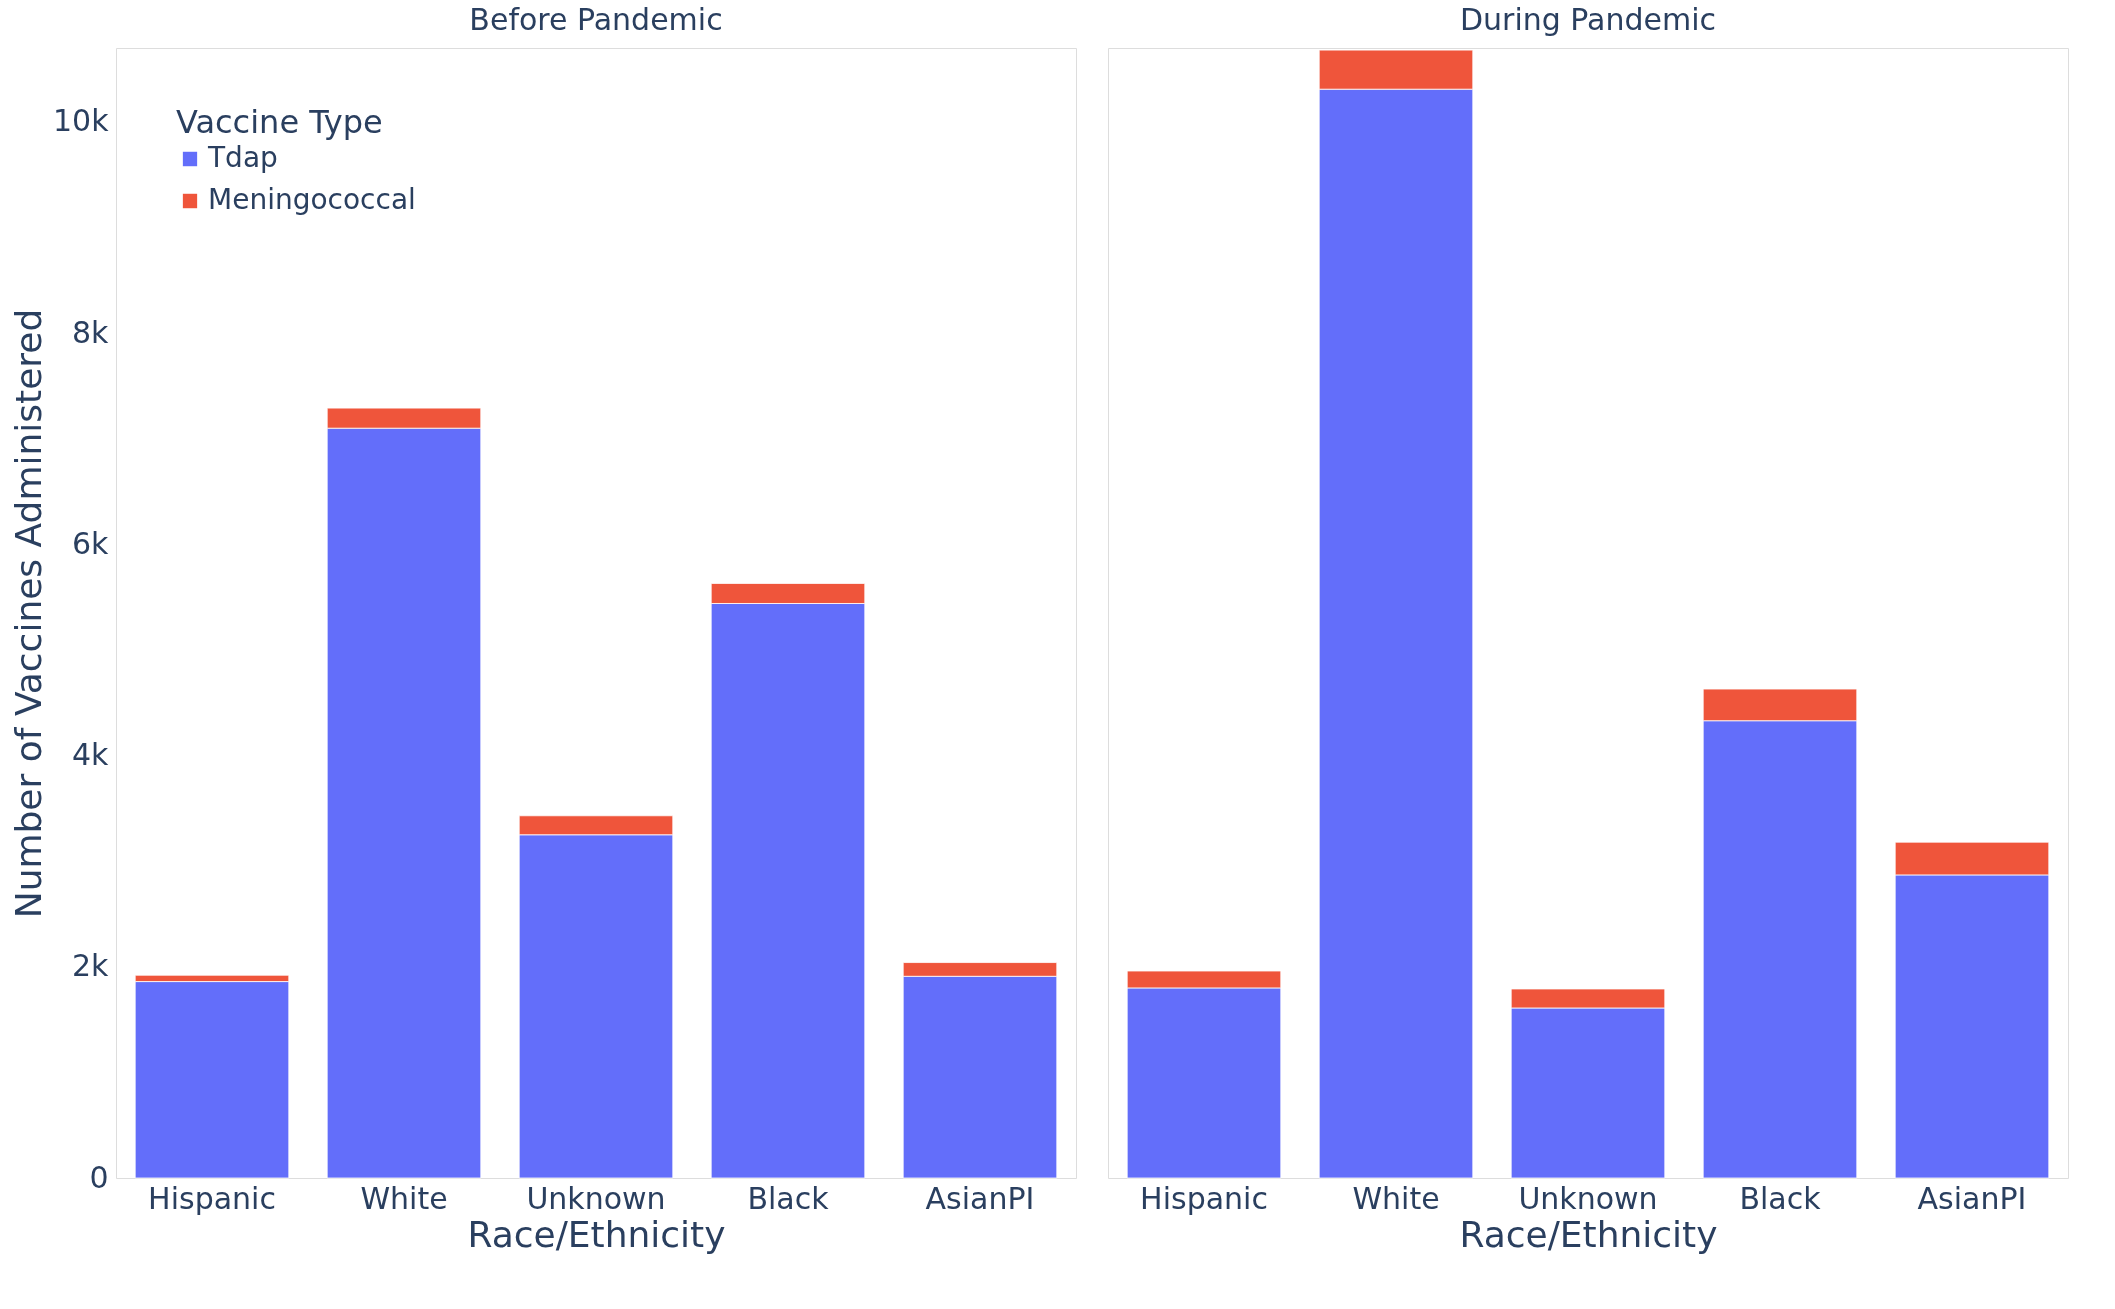  What do you see at coordinates (312, 199) in the screenshot?
I see `legend-label: Meningococcal` at bounding box center [312, 199].